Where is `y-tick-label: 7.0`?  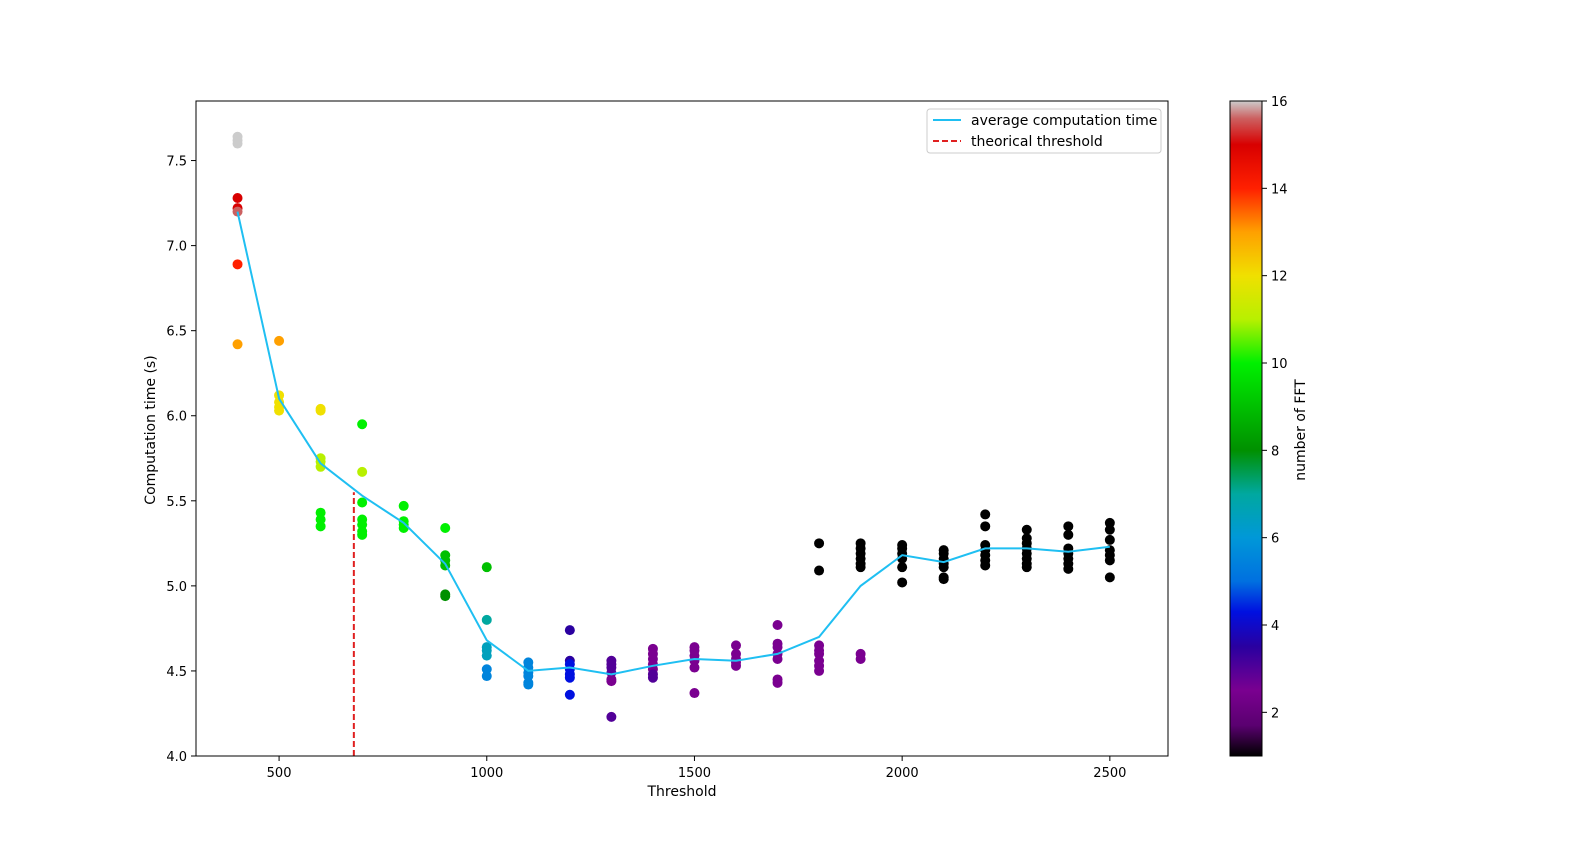
y-tick-label: 7.0 is located at coordinates (176, 247).